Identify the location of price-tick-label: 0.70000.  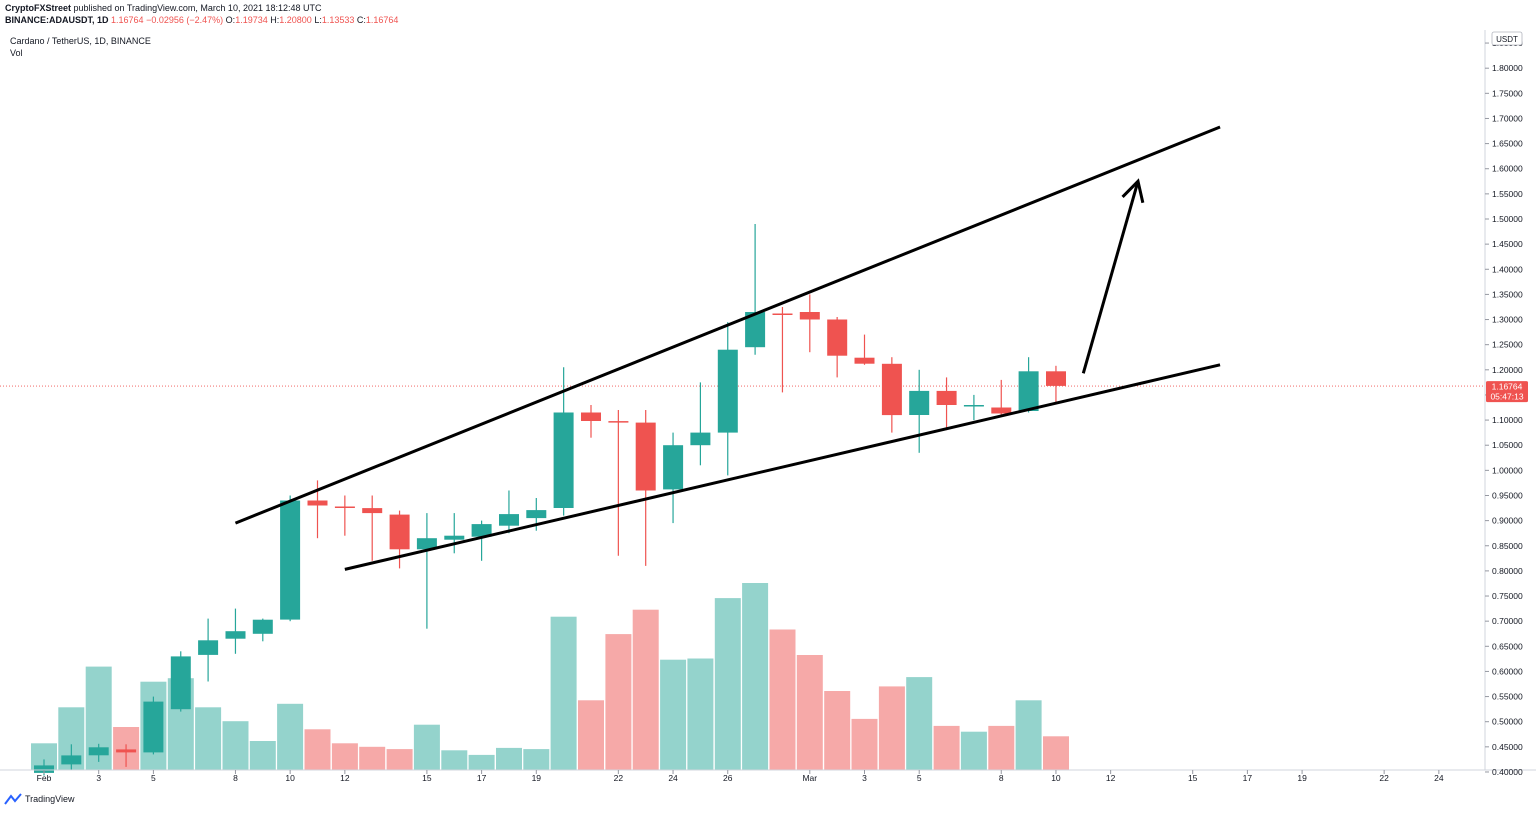
(1507, 621).